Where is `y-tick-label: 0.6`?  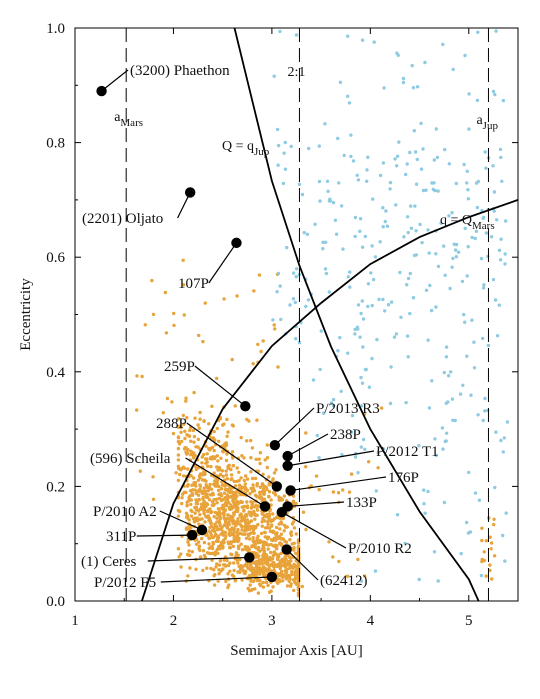
y-tick-label: 0.6 is located at coordinates (55, 258).